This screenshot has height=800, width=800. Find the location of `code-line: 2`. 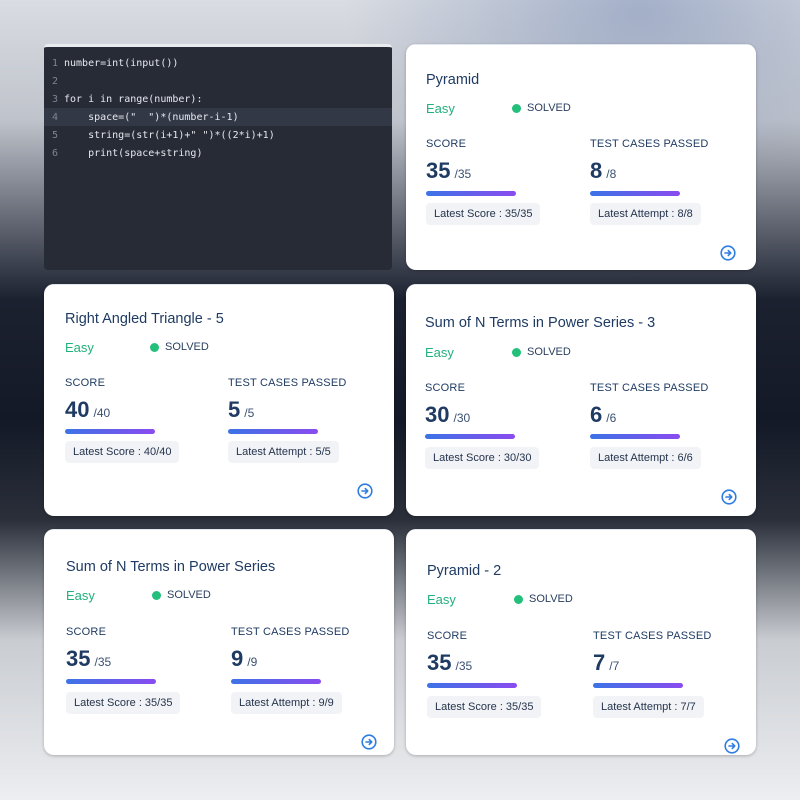

code-line: 2 is located at coordinates (218, 81).